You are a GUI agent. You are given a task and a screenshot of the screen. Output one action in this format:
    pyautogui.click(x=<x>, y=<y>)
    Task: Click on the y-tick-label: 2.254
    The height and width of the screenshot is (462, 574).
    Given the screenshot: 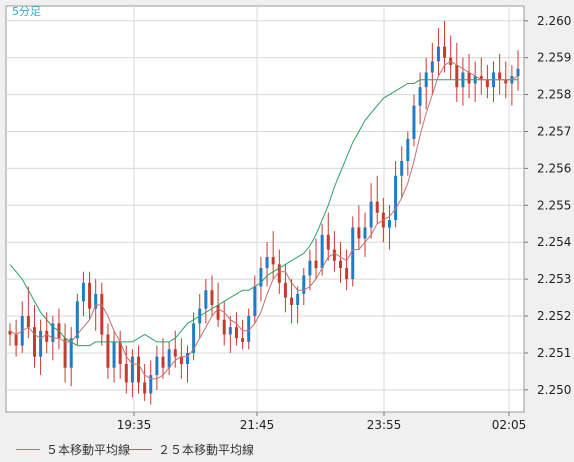 What is the action you would take?
    pyautogui.click(x=554, y=242)
    